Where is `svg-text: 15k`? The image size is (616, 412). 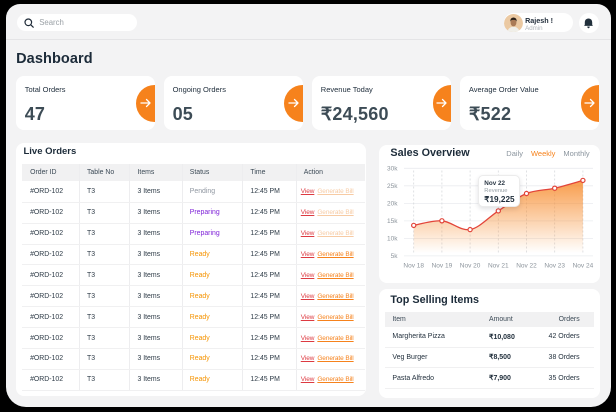
svg-text: 15k is located at coordinates (392, 221).